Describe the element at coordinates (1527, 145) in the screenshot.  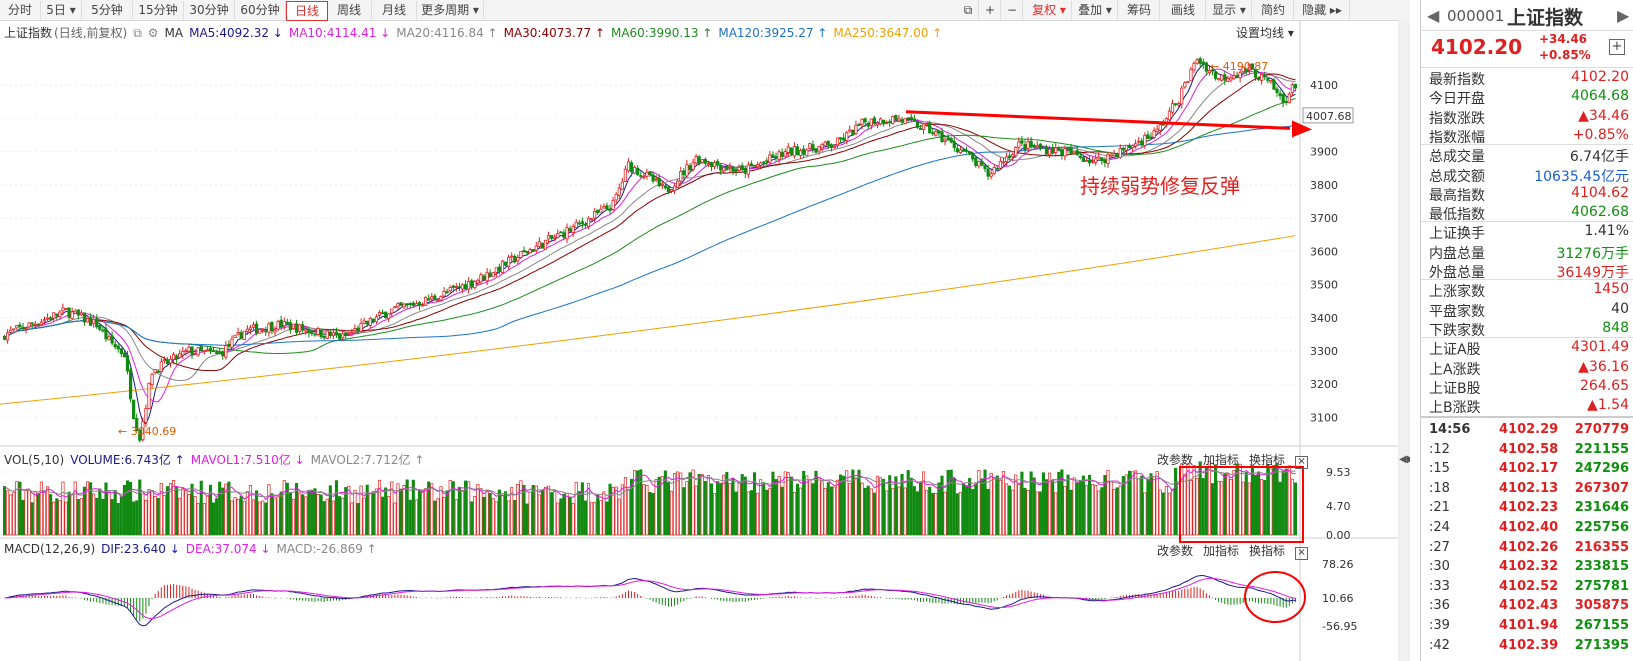
I see `divider` at that location.